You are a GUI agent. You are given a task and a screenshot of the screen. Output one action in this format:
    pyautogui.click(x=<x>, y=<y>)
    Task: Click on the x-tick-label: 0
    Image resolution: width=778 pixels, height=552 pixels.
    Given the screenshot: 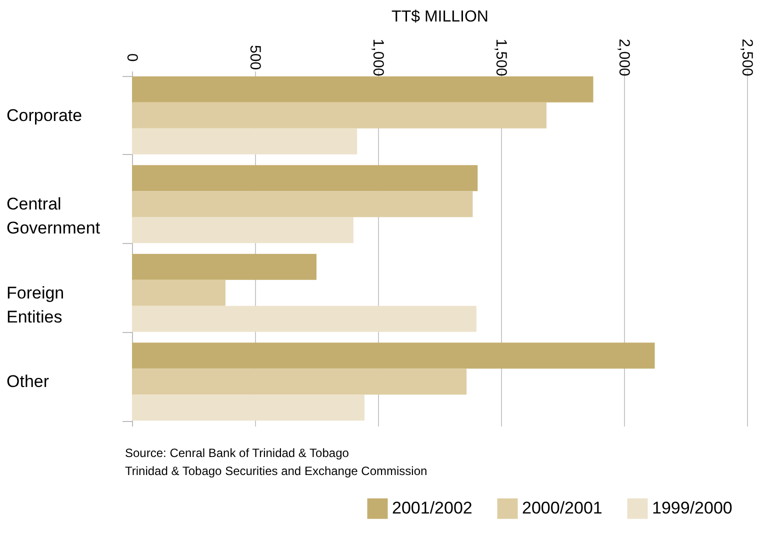 What is the action you would take?
    pyautogui.click(x=132, y=57)
    